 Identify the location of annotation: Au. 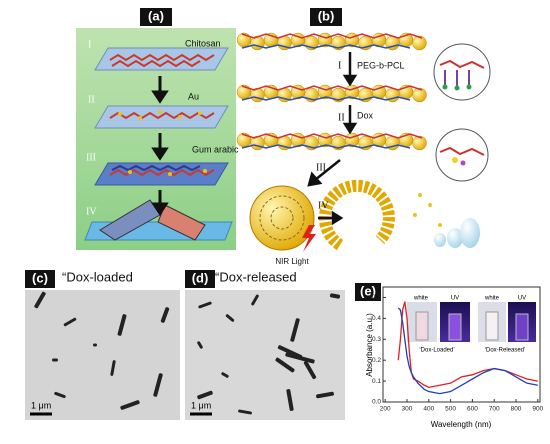
(193, 96).